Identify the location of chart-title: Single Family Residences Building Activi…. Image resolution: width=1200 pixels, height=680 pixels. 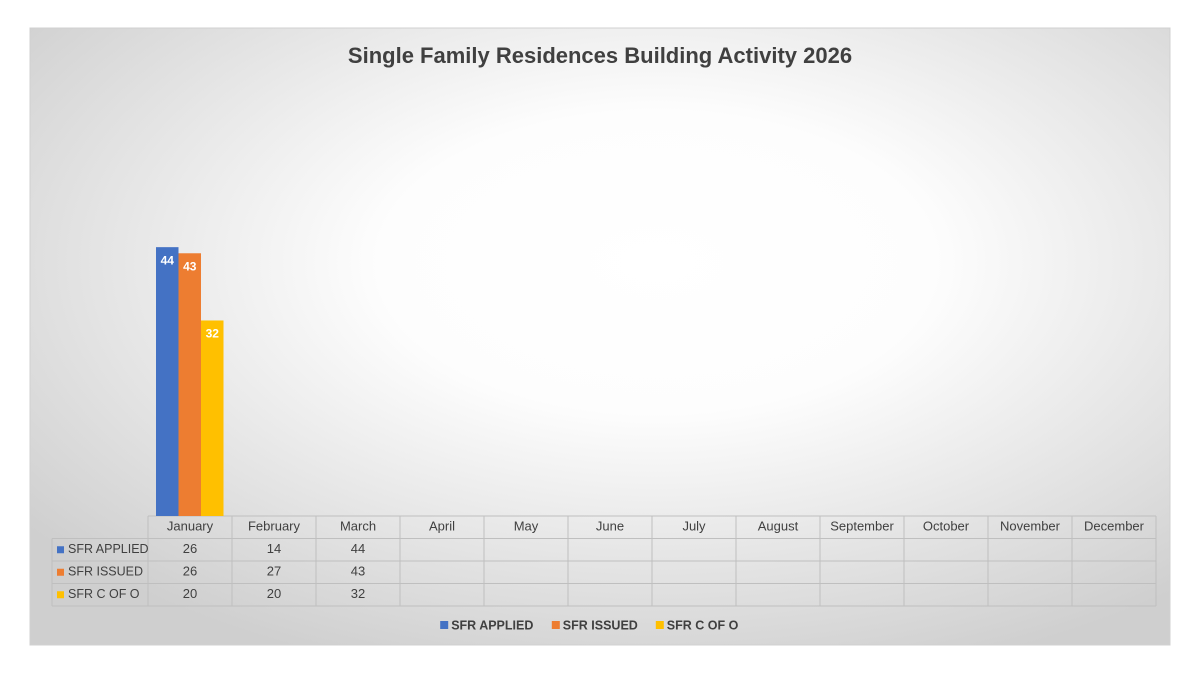
(600, 55).